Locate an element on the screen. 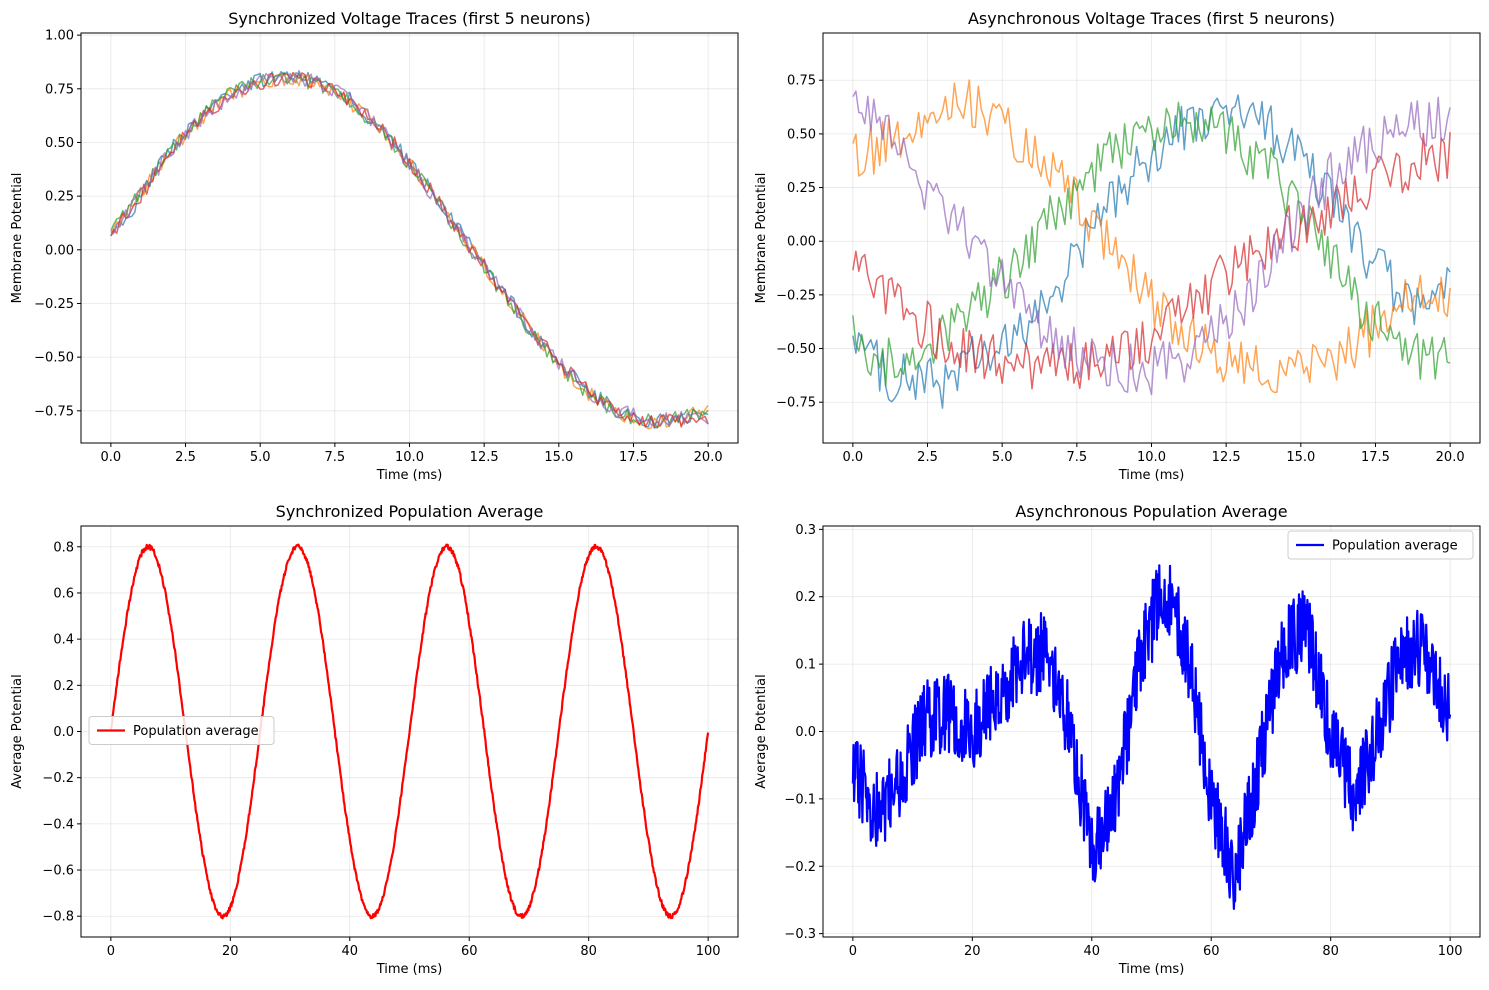 The height and width of the screenshot is (990, 1489). async-traces-series-4-line is located at coordinates (1151, 243).